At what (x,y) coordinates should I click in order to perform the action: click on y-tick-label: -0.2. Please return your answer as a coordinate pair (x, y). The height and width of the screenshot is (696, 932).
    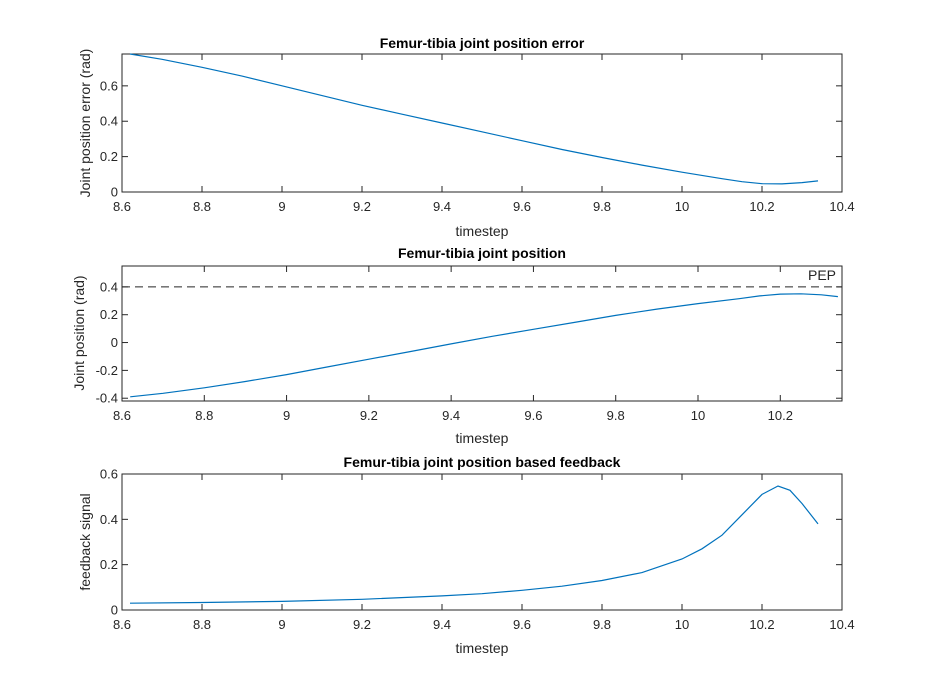
    Looking at the image, I should click on (107, 370).